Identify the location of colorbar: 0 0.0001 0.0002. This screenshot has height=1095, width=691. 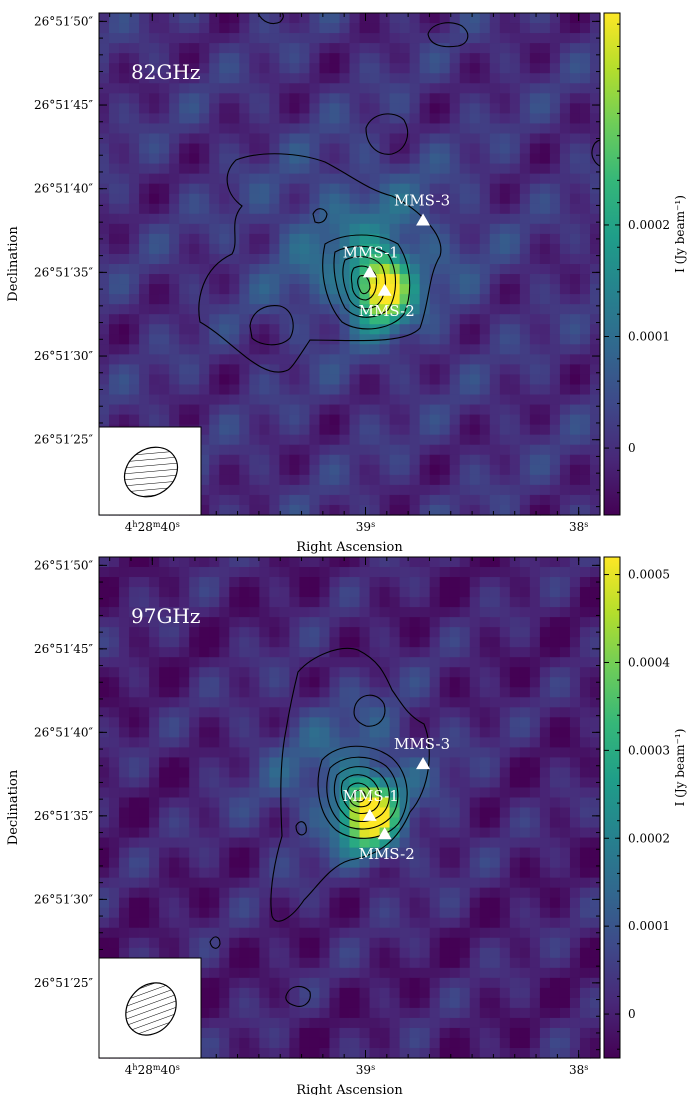
(636, 264).